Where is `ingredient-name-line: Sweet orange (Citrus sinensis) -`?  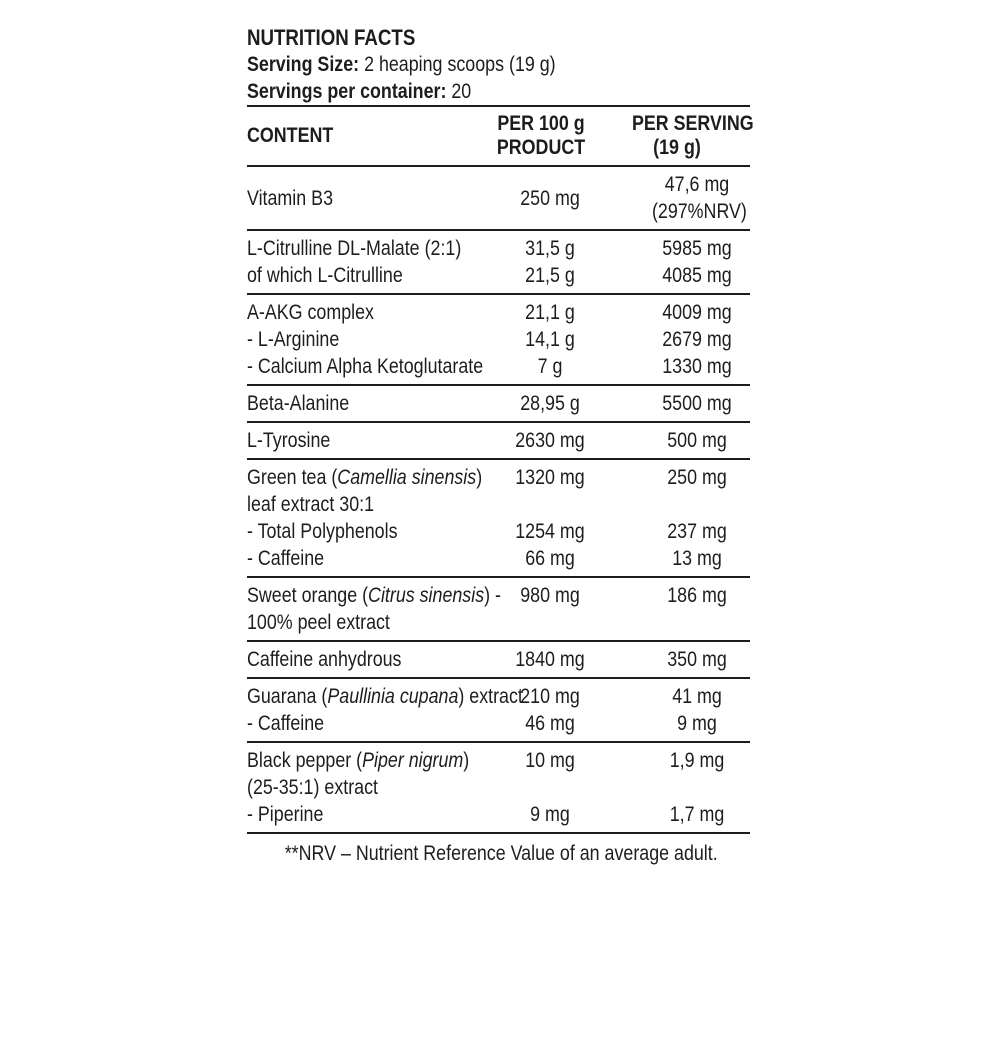 ingredient-name-line: Sweet orange (Citrus sinensis) - is located at coordinates (374, 595).